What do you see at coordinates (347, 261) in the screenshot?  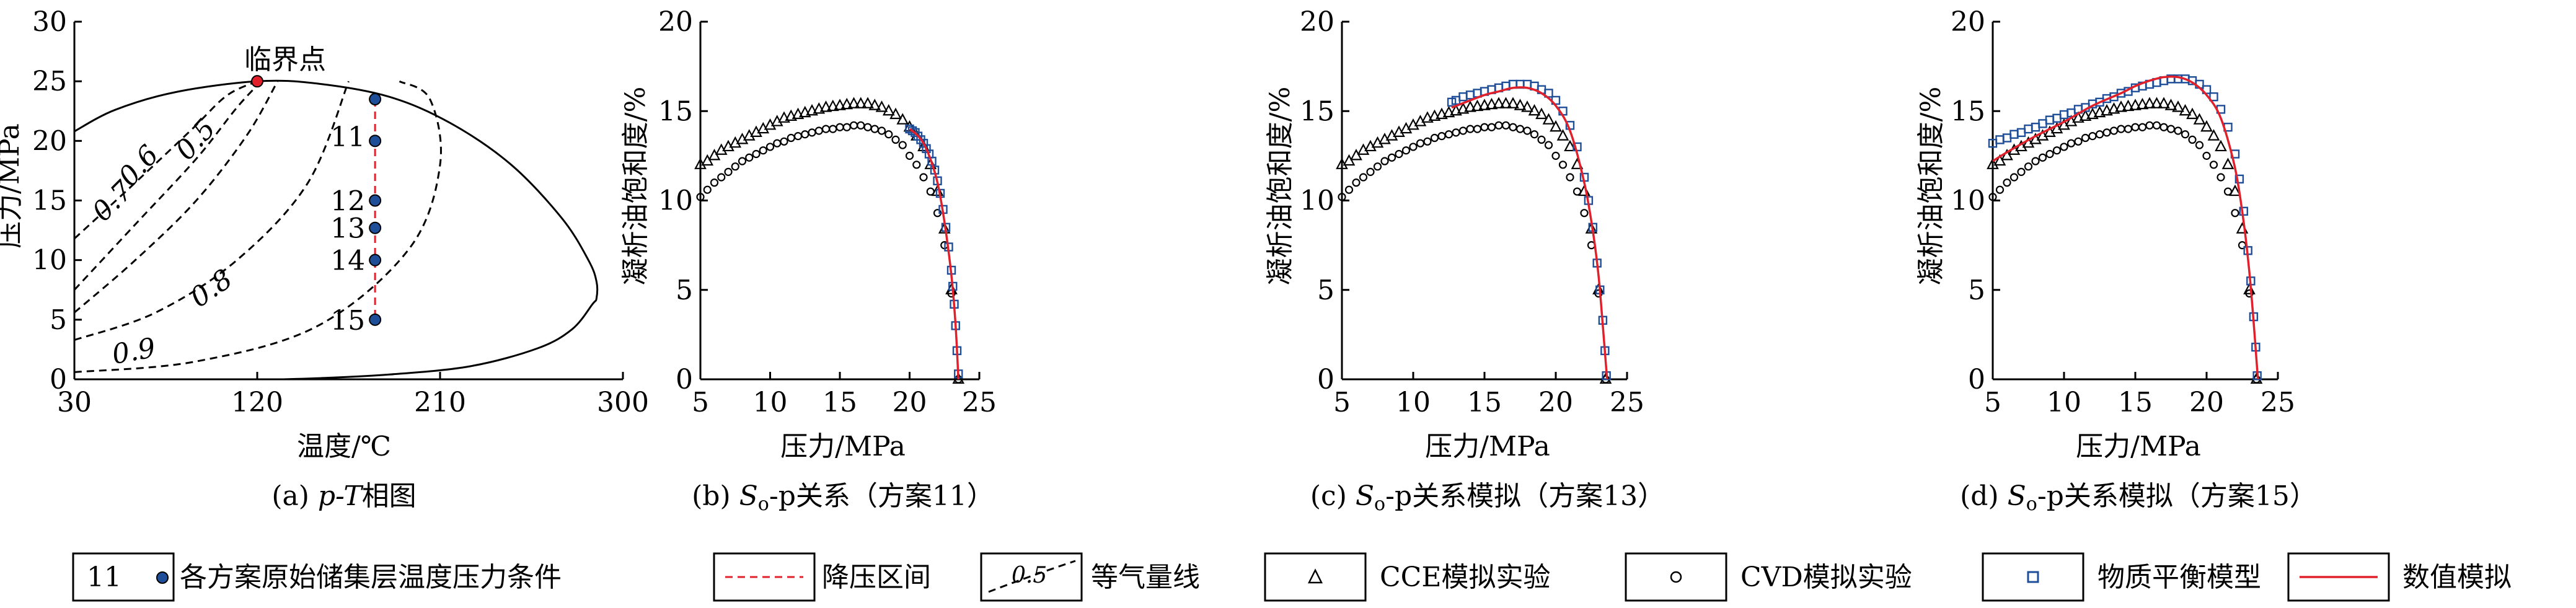 I see `condition-label-14: 14` at bounding box center [347, 261].